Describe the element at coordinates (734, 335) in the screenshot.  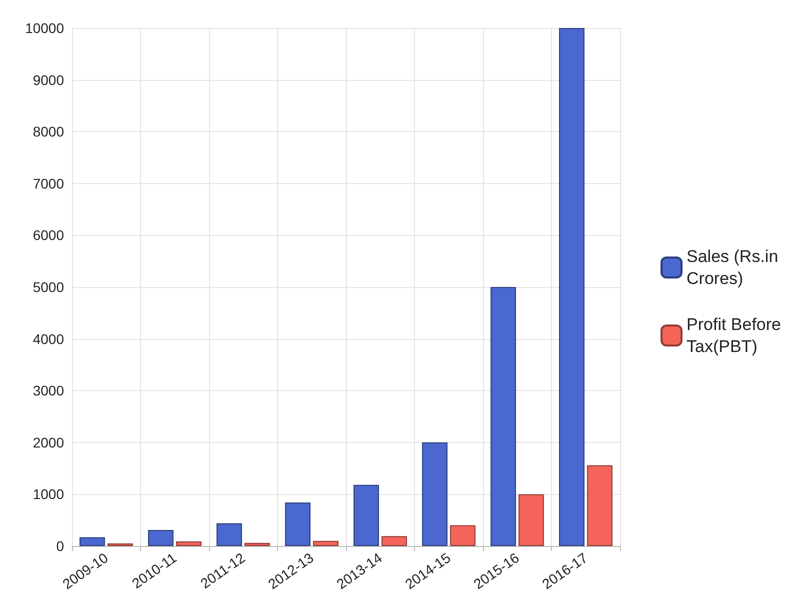
I see `legend-label: Profit Before Tax(PBT)` at that location.